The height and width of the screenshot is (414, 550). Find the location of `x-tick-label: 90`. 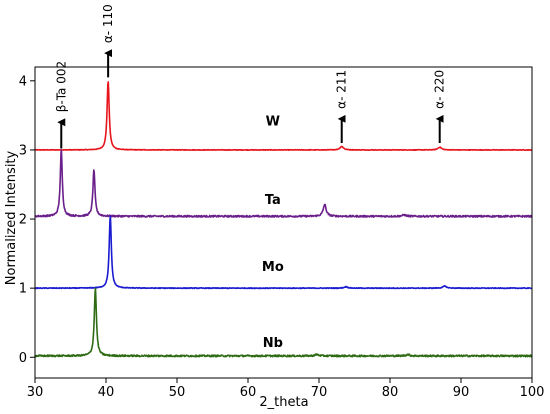

x-tick-label: 90 is located at coordinates (461, 392).